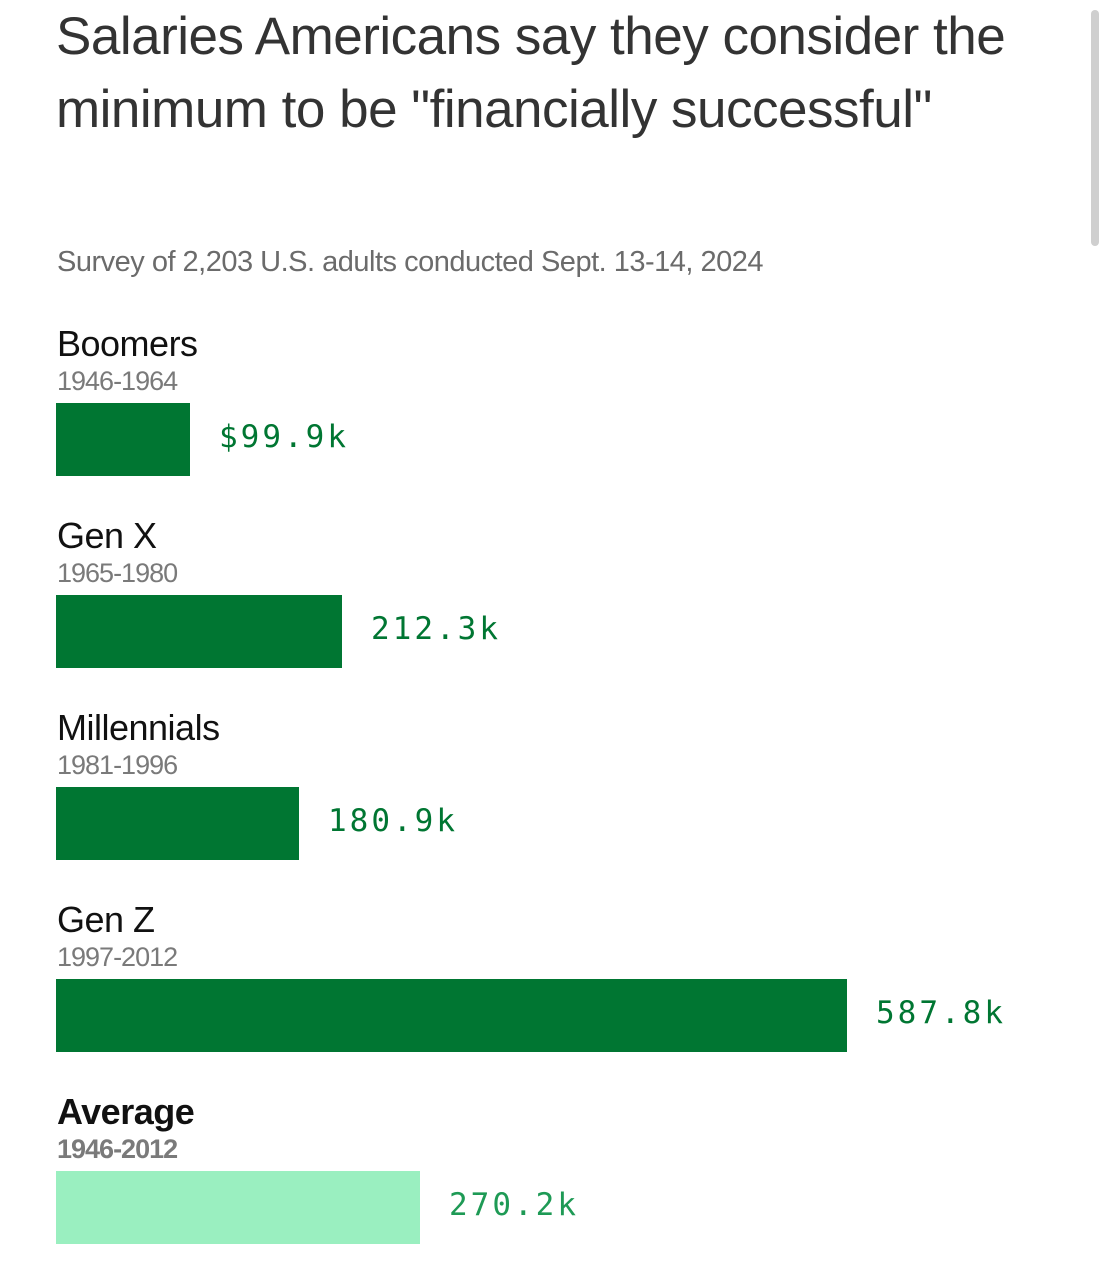 Image resolution: width=1108 pixels, height=1280 pixels. I want to click on value-label: 212.3k, so click(436, 629).